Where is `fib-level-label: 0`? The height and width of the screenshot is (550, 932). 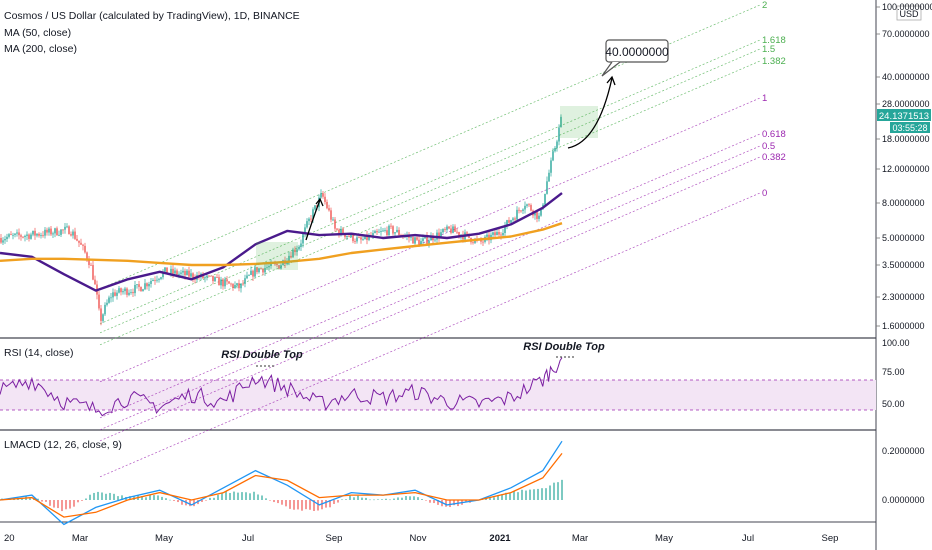 fib-level-label: 0 is located at coordinates (764, 193).